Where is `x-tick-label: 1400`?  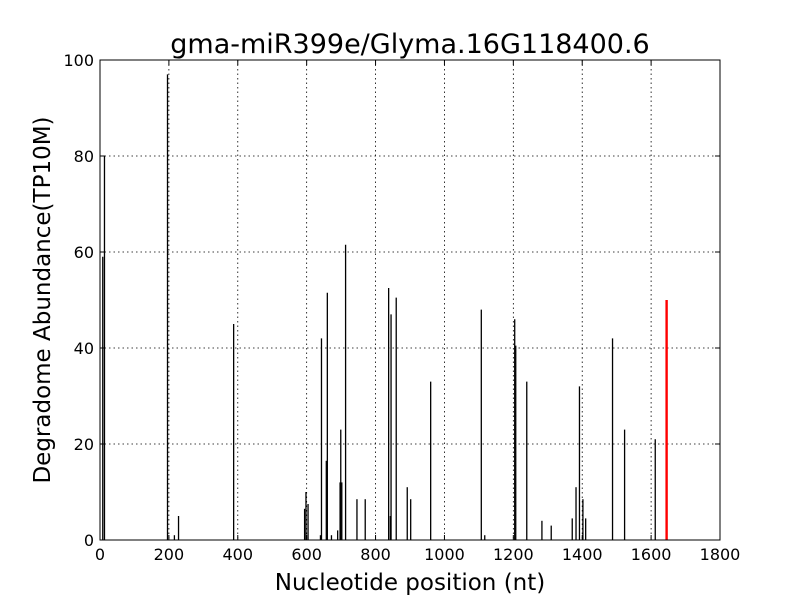 x-tick-label: 1400 is located at coordinates (582, 554).